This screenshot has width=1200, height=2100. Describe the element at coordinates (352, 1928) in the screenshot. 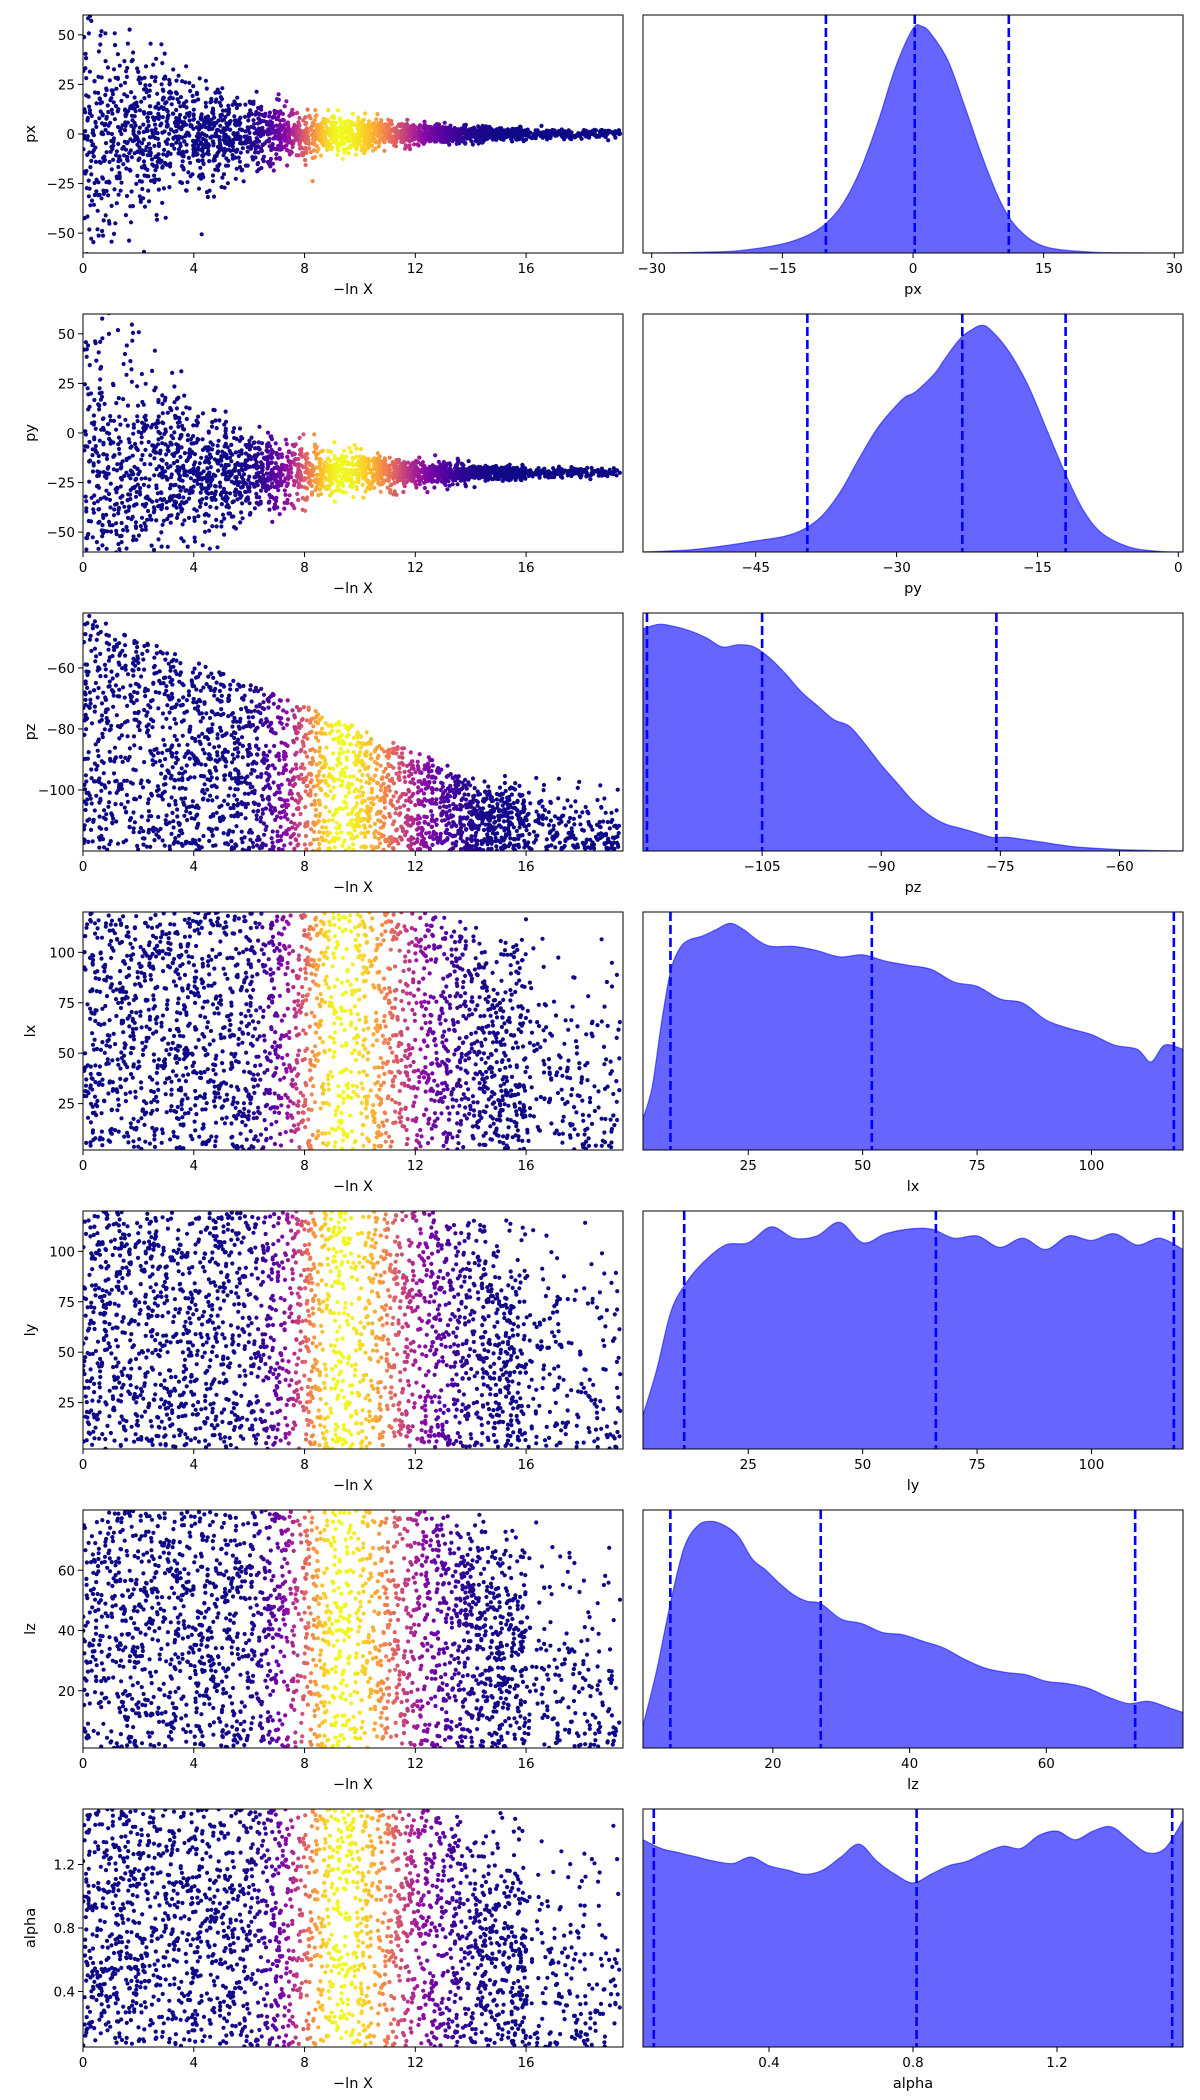

I see `sample-points-alpha` at that location.